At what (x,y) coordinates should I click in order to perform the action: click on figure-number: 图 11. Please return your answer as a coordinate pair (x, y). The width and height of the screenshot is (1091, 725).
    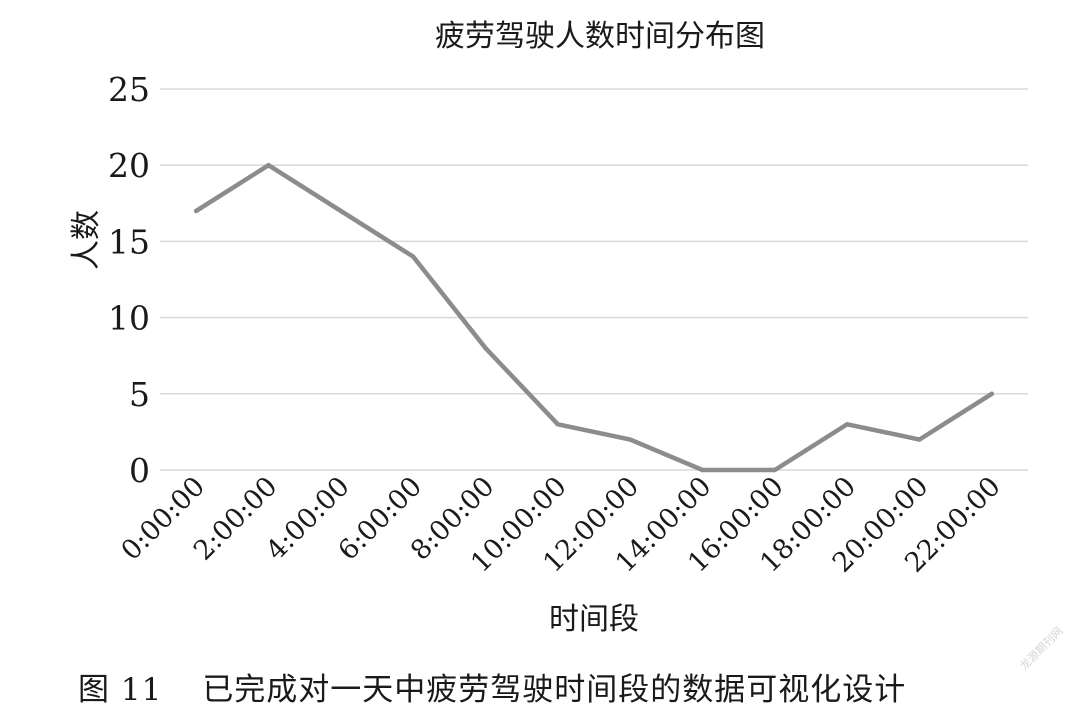
    Looking at the image, I should click on (120, 690).